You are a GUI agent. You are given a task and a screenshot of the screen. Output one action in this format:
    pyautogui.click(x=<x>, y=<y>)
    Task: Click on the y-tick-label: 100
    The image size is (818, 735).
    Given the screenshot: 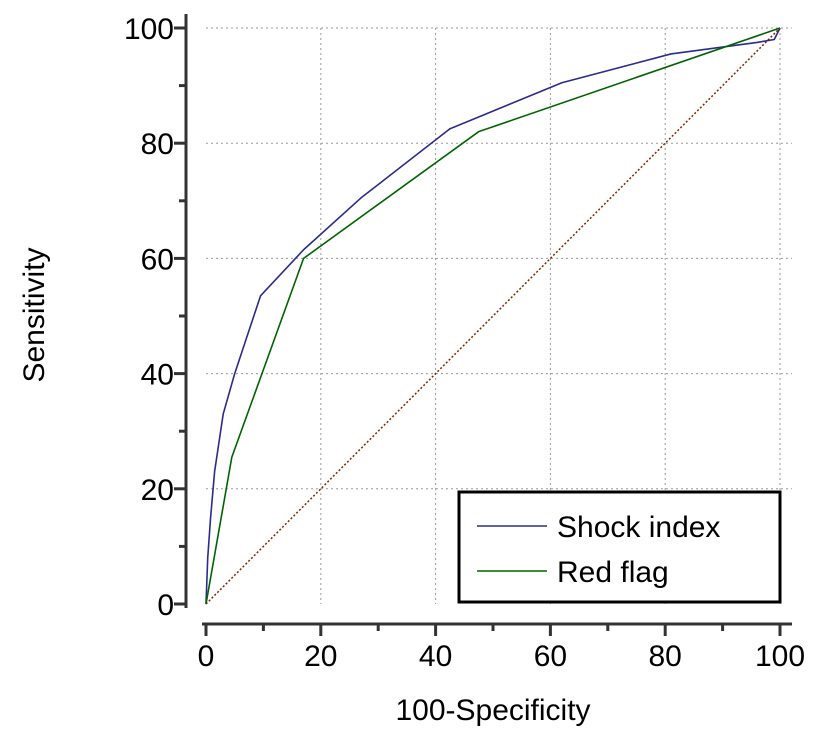 What is the action you would take?
    pyautogui.click(x=149, y=29)
    